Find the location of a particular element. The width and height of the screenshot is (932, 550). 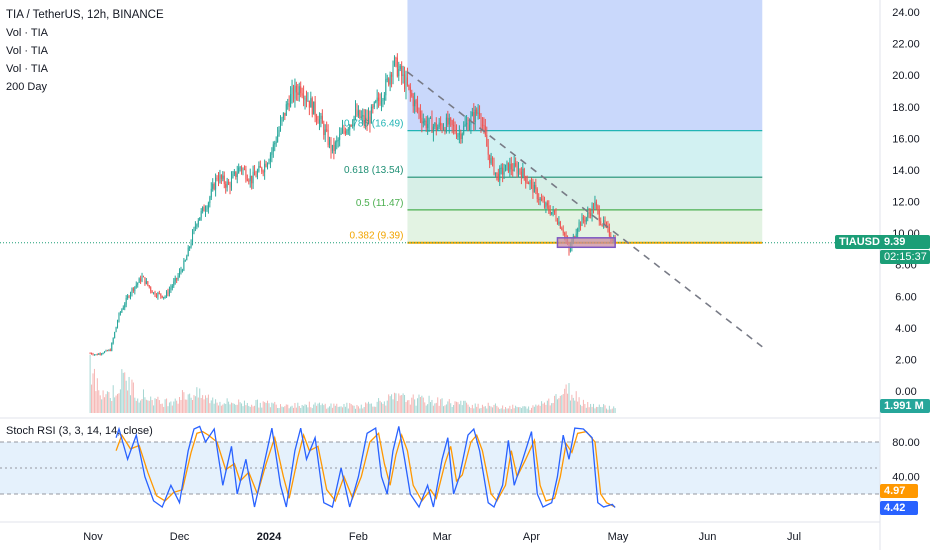

fib-level-label: 0.786 (16.49) is located at coordinates (374, 124).